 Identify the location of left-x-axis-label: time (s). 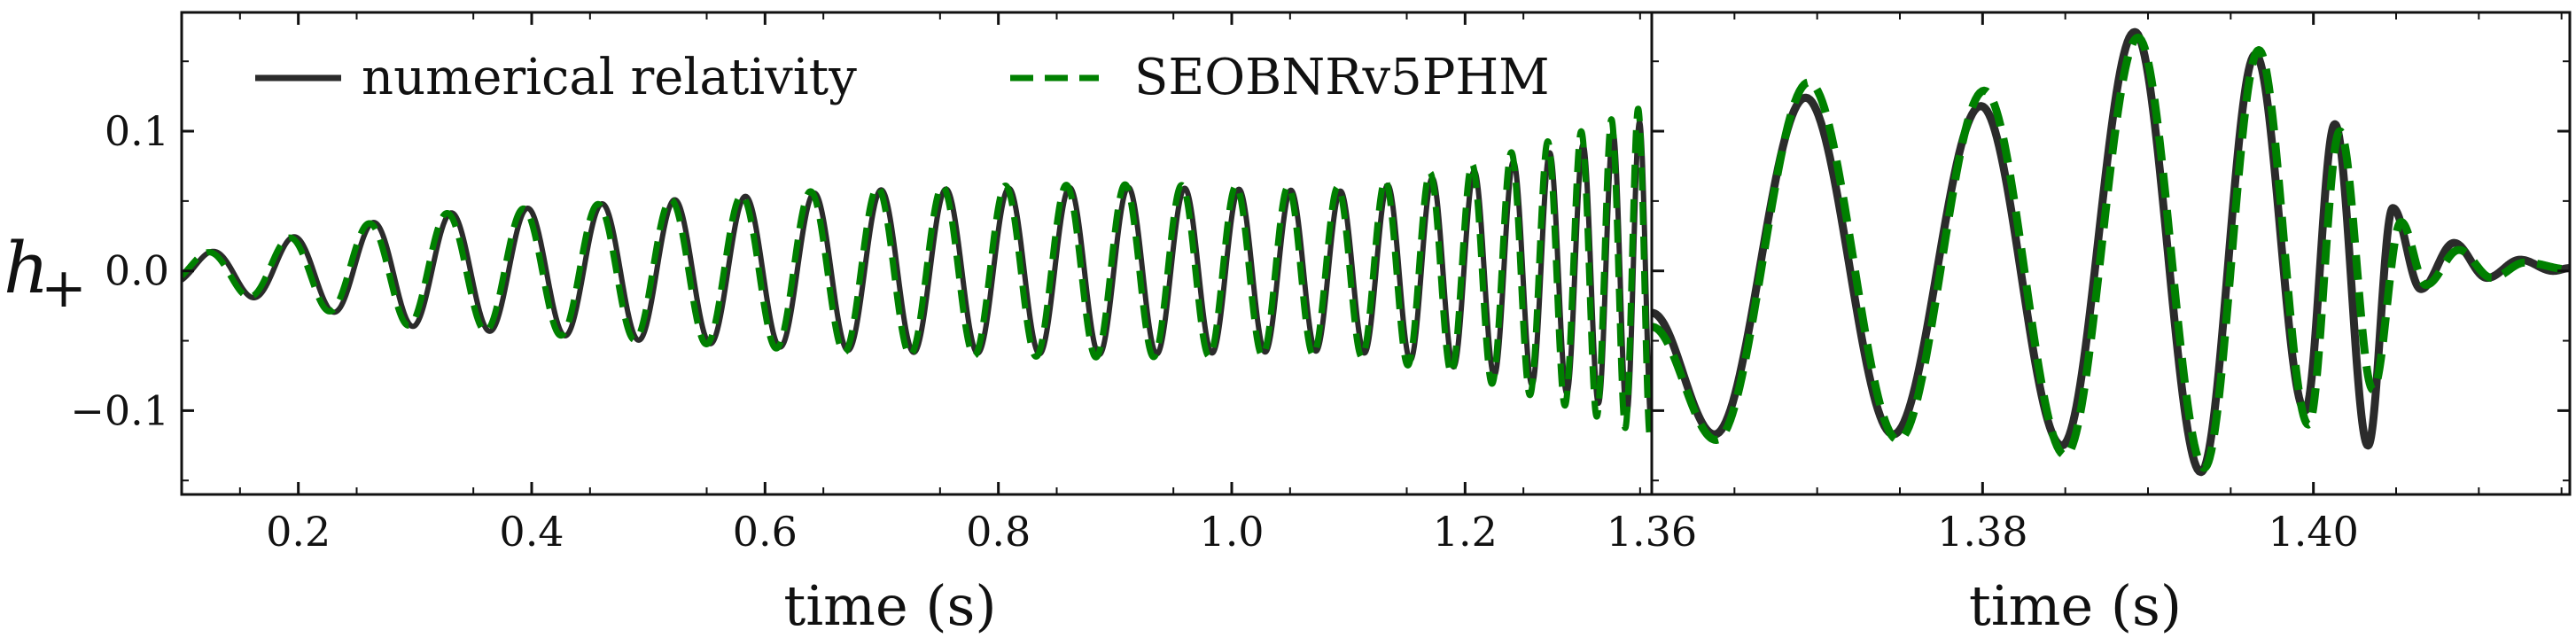
(890, 605).